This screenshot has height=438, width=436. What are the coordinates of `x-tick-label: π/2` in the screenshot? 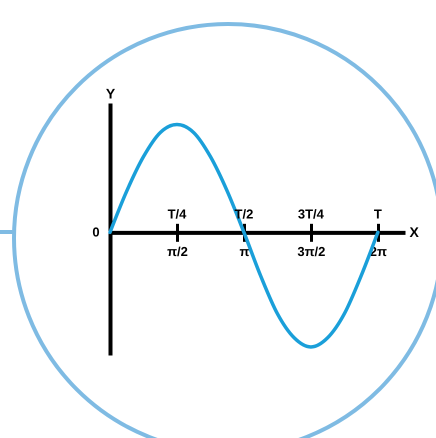 It's located at (177, 251).